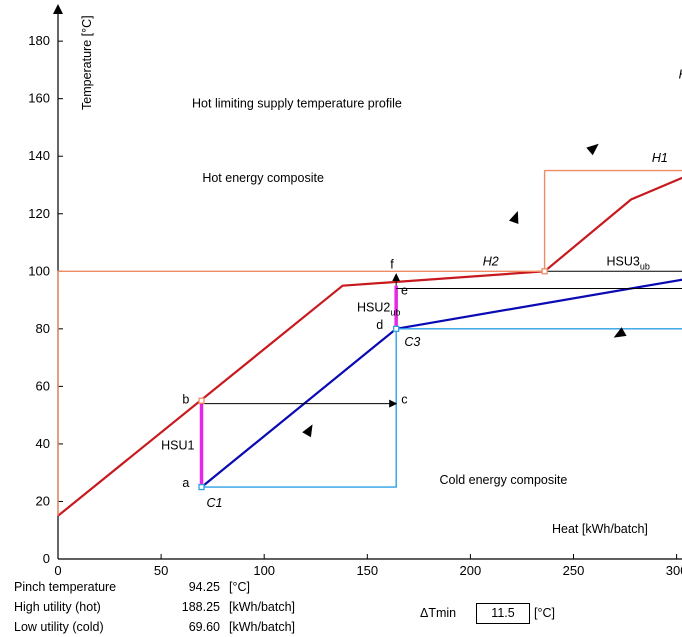 The width and height of the screenshot is (682, 637). What do you see at coordinates (438, 613) in the screenshot?
I see `dtmin-label: ΔTmin` at bounding box center [438, 613].